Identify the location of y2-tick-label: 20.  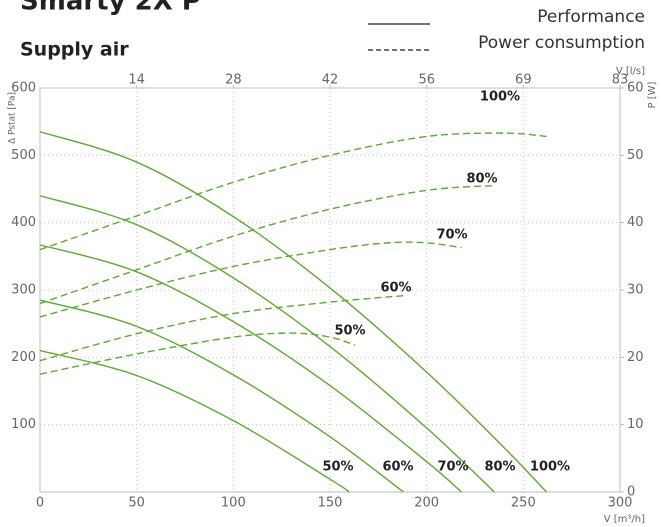
(635, 357).